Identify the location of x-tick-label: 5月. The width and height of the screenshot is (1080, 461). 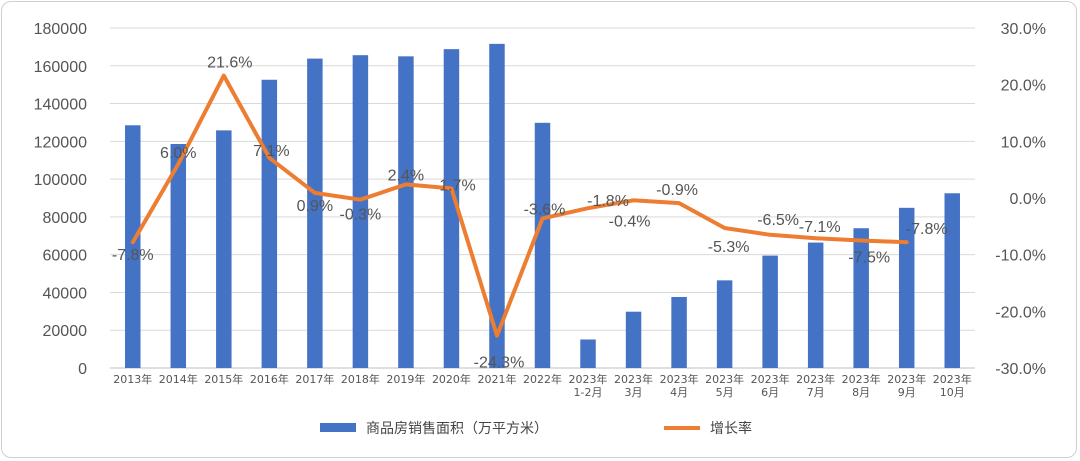
(725, 392).